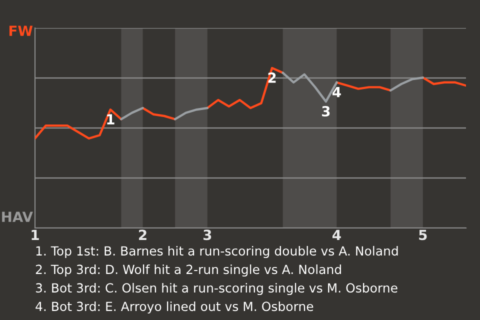 The height and width of the screenshot is (320, 480). I want to click on text: 1. Top 1st: B. Barnes hit a run-scoring double vs A. Noland, so click(217, 252).